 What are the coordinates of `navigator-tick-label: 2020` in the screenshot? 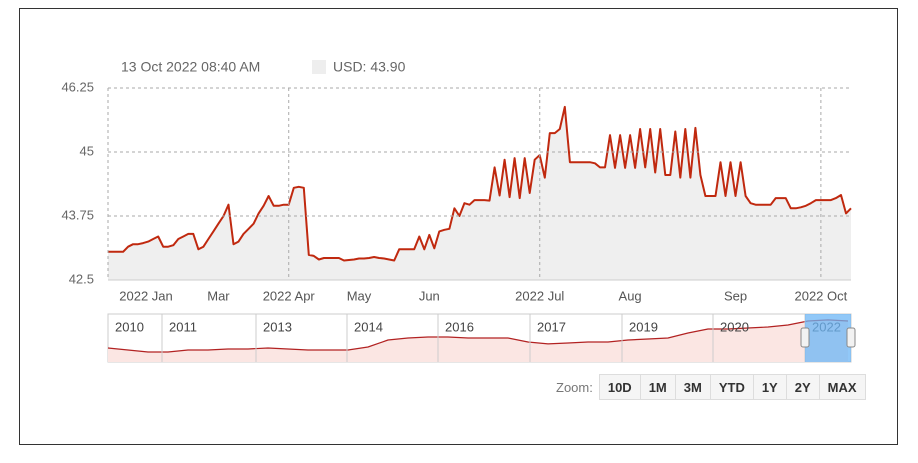 It's located at (734, 326).